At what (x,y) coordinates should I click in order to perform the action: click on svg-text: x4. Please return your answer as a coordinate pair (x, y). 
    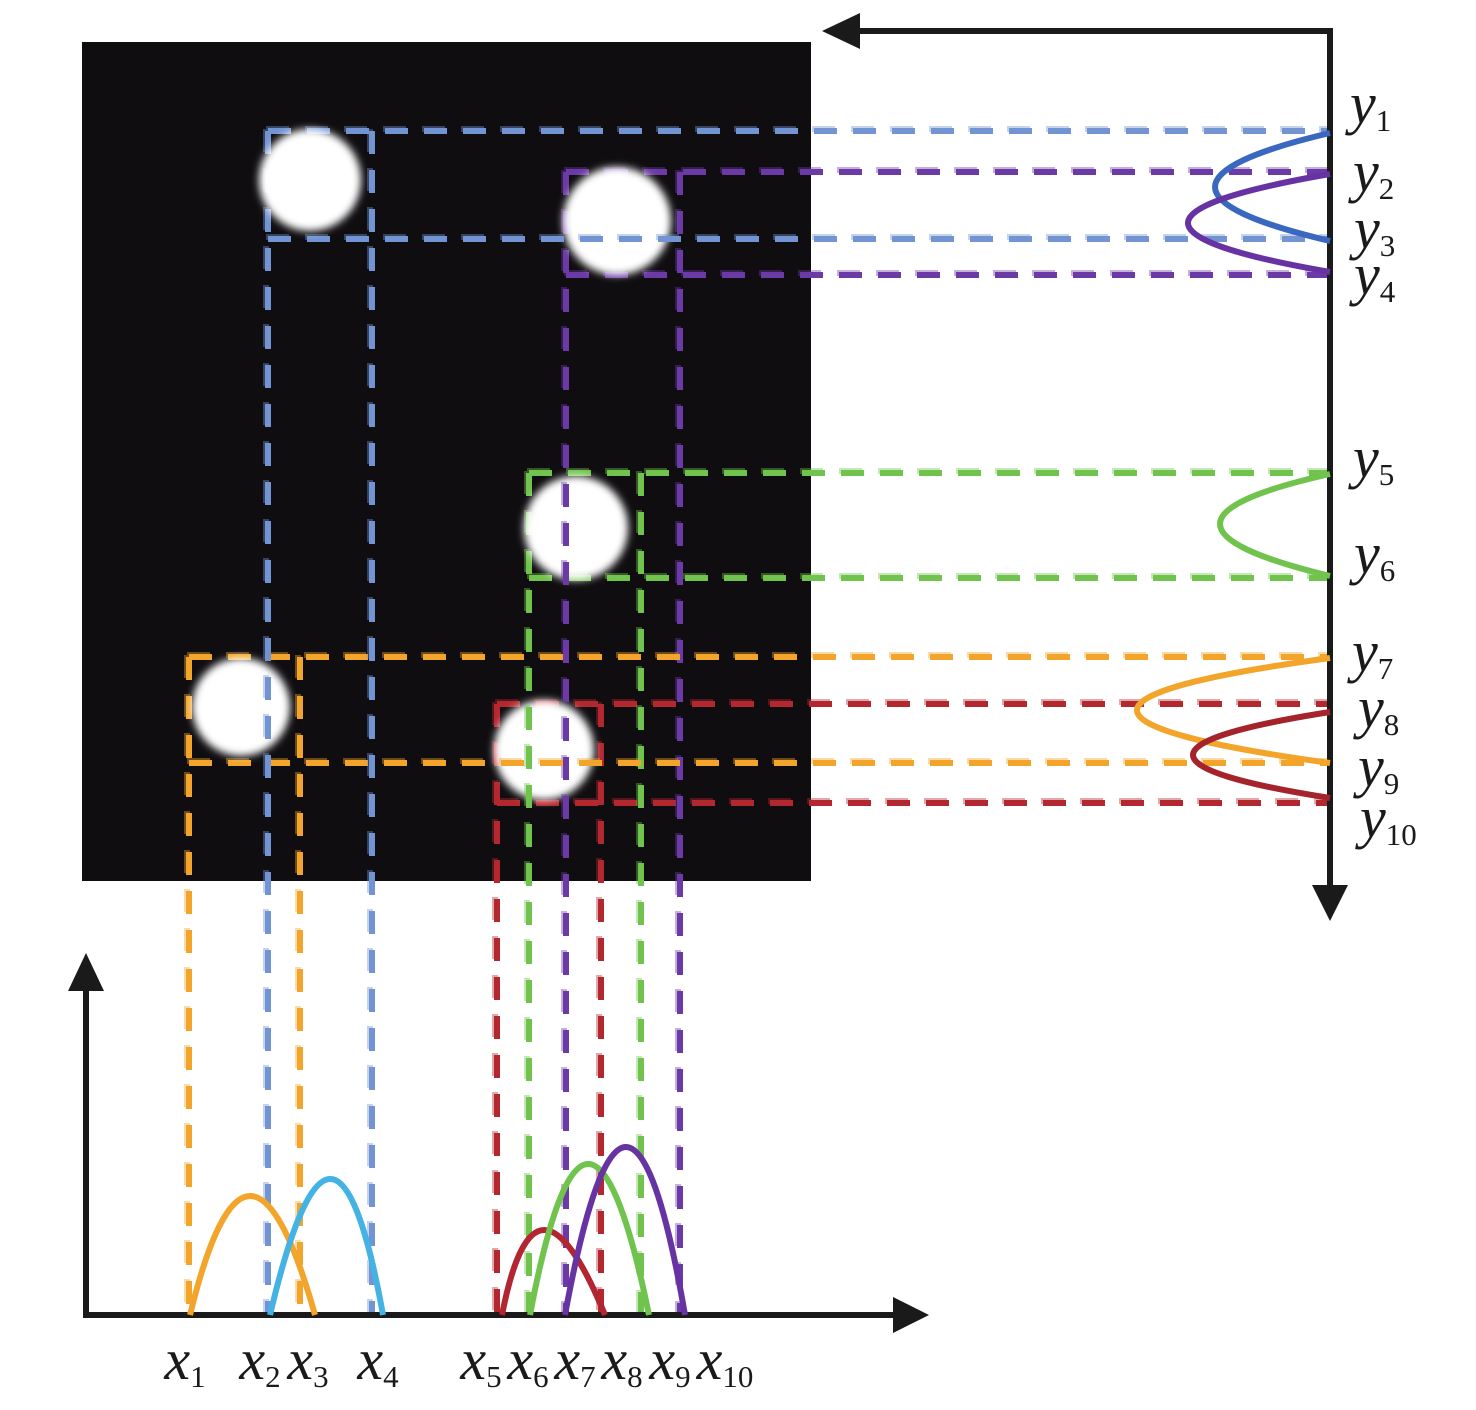
    Looking at the image, I should click on (377, 1360).